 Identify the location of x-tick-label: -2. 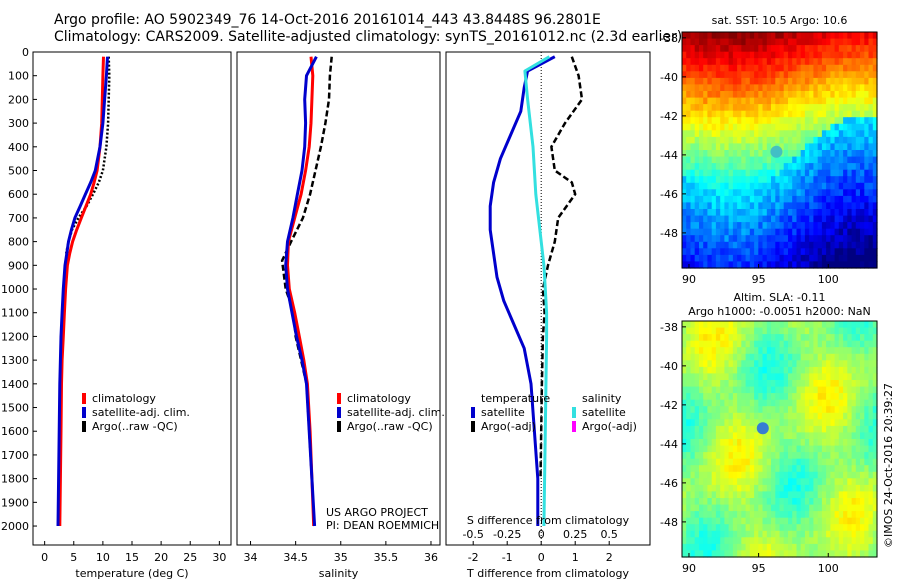
(473, 557).